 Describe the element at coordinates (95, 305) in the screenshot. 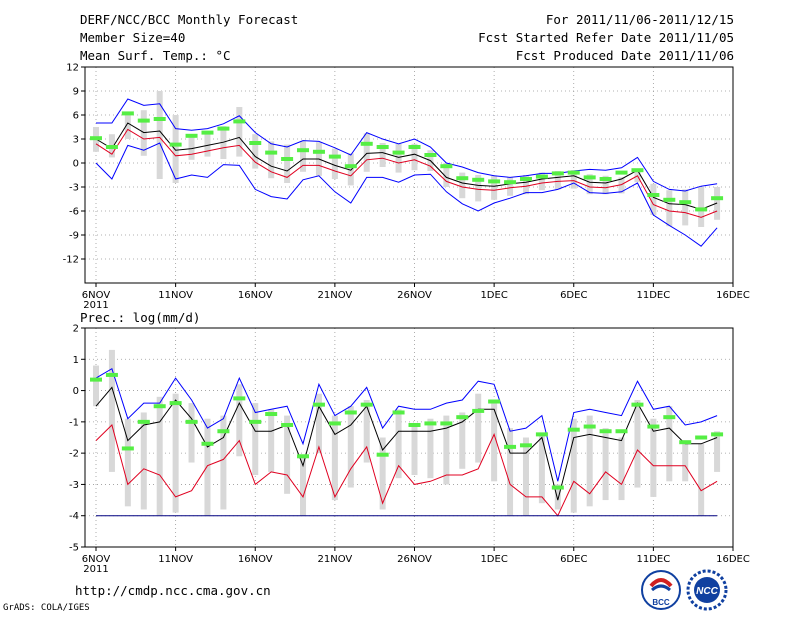

I see `temp-year-label: 2011` at that location.